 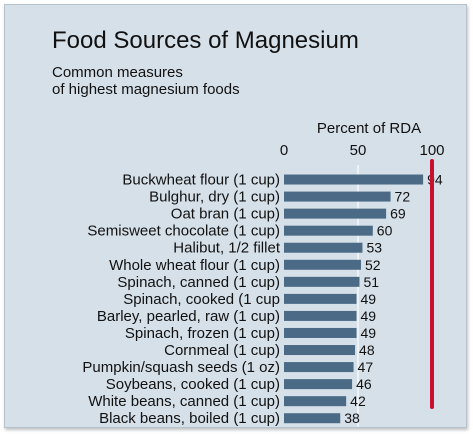 What do you see at coordinates (398, 214) in the screenshot?
I see `value-label: 69` at bounding box center [398, 214].